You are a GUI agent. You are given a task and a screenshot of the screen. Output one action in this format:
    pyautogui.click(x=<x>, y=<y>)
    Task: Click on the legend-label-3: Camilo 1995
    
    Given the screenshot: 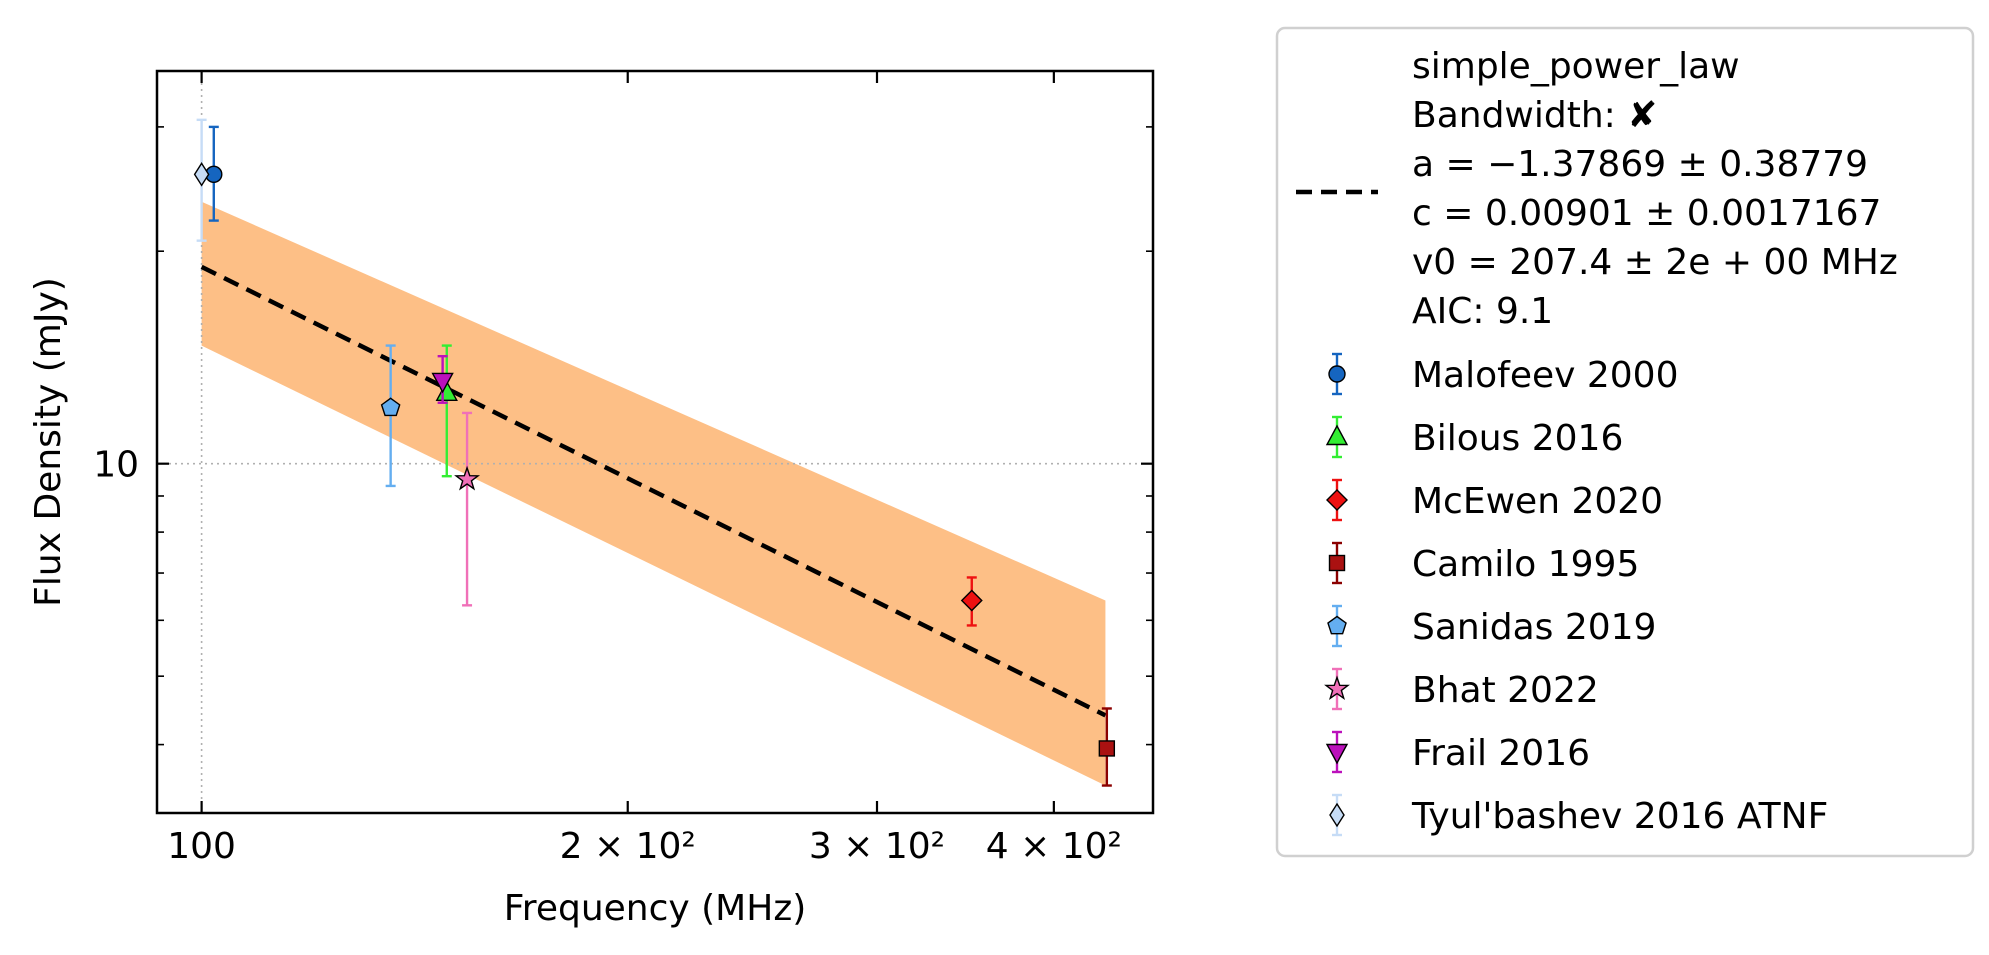 What is the action you would take?
    pyautogui.click(x=1525, y=564)
    